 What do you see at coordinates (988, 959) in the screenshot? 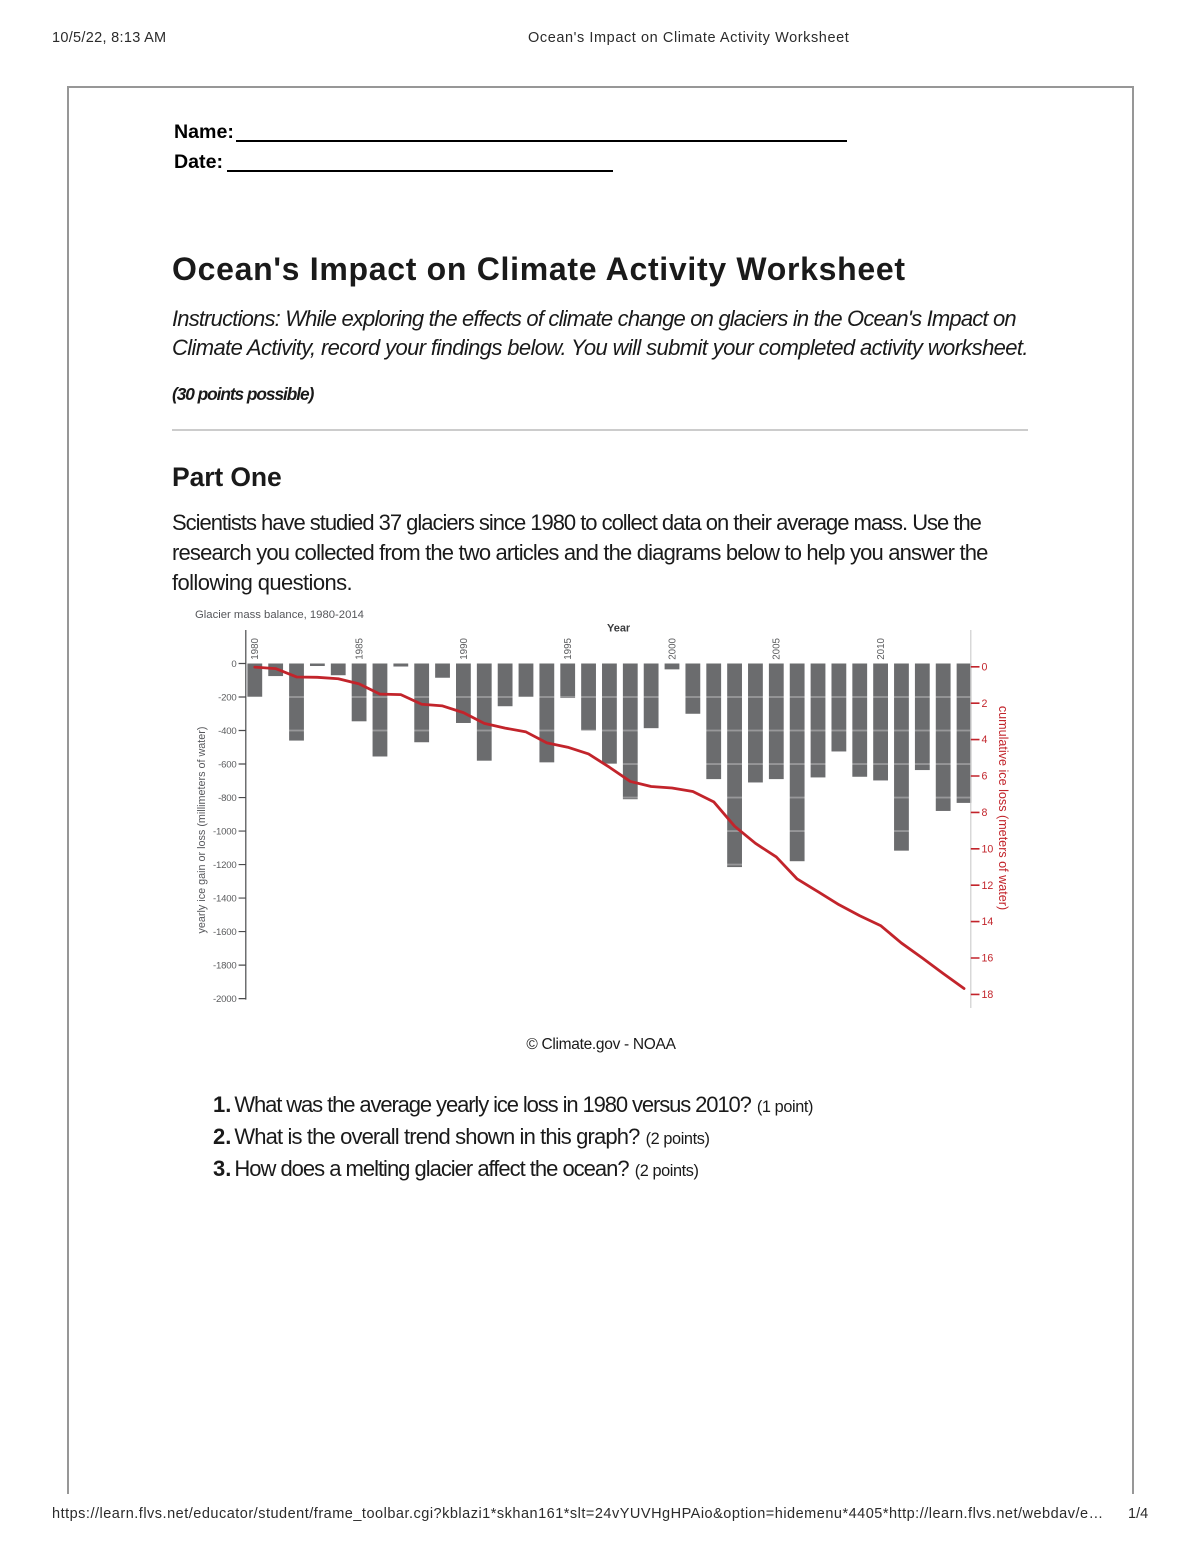
I see `svg-text: 16` at bounding box center [988, 959].